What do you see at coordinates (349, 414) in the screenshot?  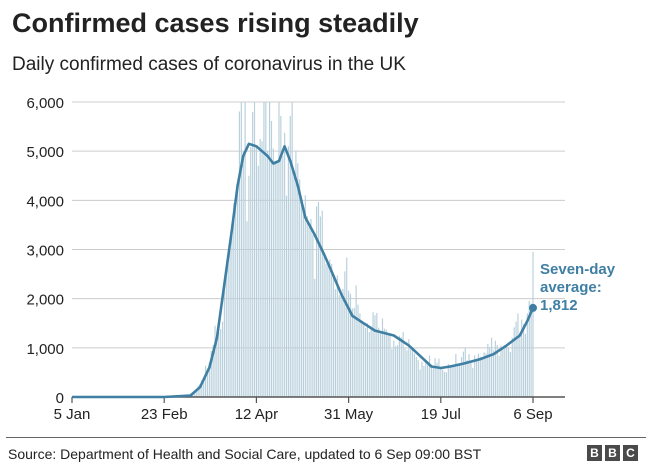 I see `x-tick-label: 31 May` at bounding box center [349, 414].